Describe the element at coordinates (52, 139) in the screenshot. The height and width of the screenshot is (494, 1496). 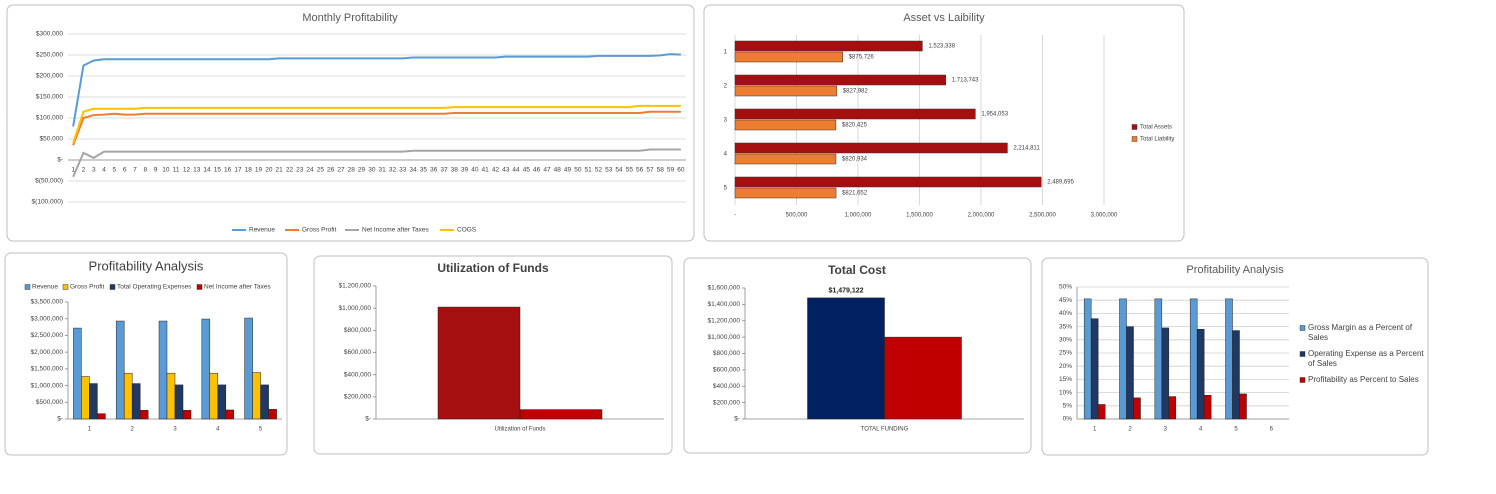
I see `y-tick-label: $50,000` at that location.